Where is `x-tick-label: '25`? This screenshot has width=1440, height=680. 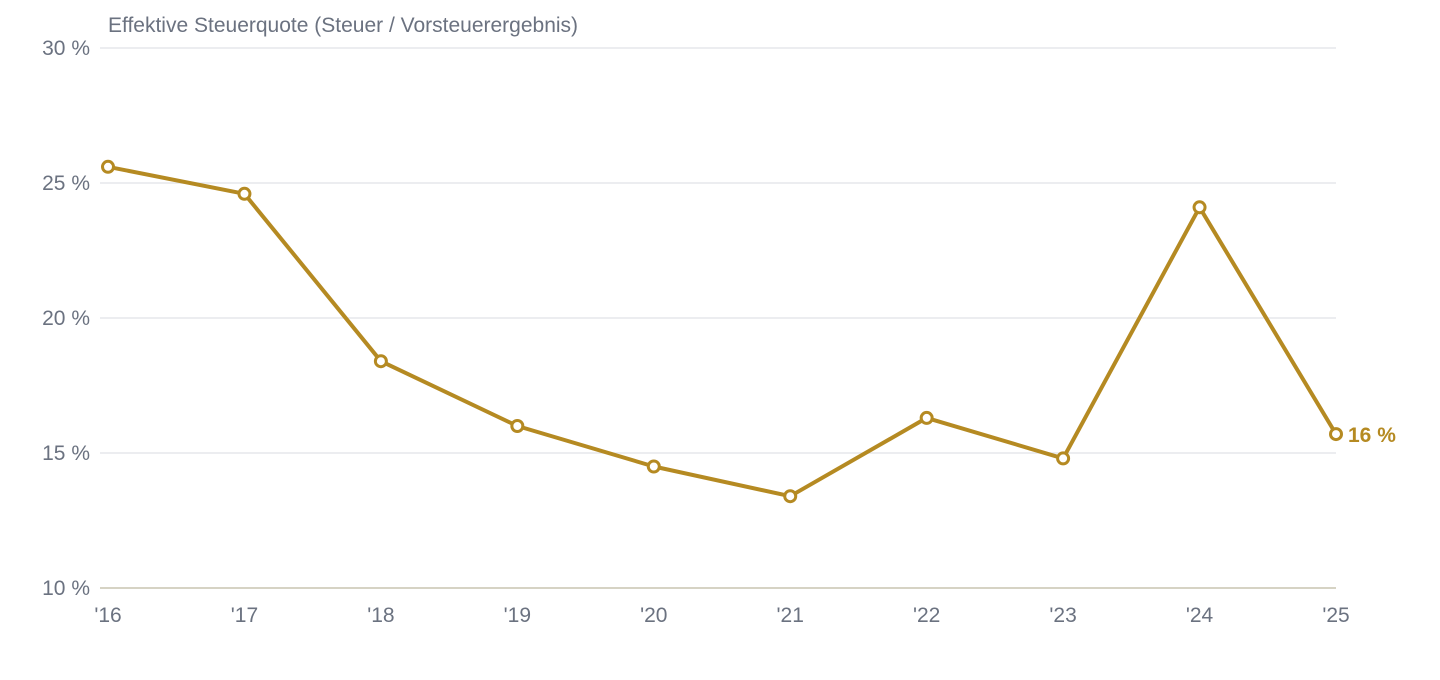
x-tick-label: '25 is located at coordinates (1335, 615).